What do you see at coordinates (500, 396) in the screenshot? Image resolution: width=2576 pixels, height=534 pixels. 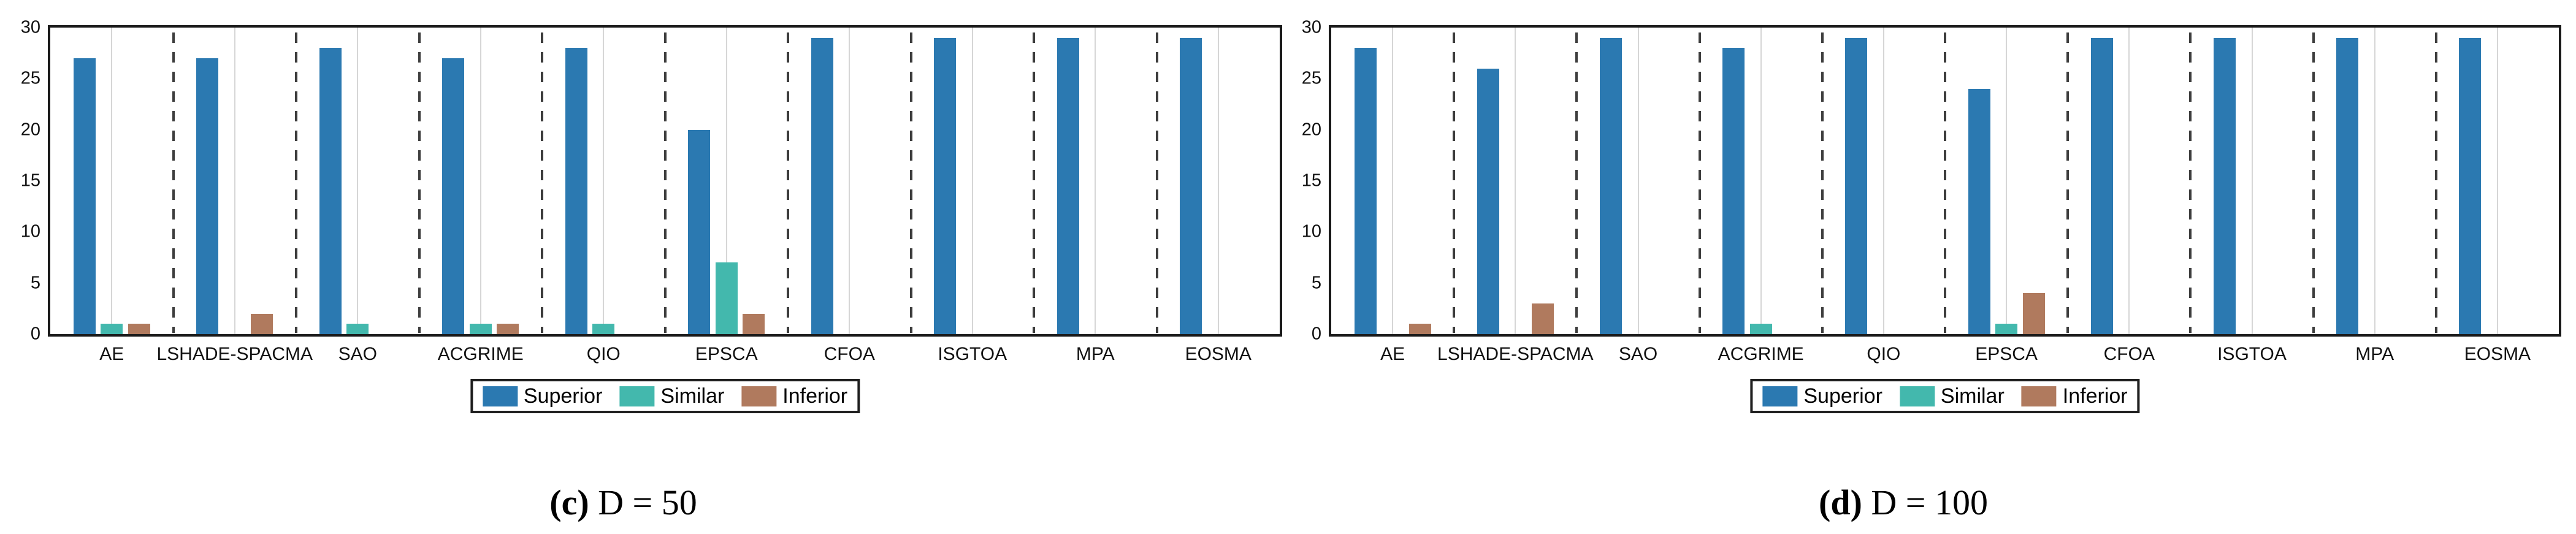 I see `legend-swatch-superior` at bounding box center [500, 396].